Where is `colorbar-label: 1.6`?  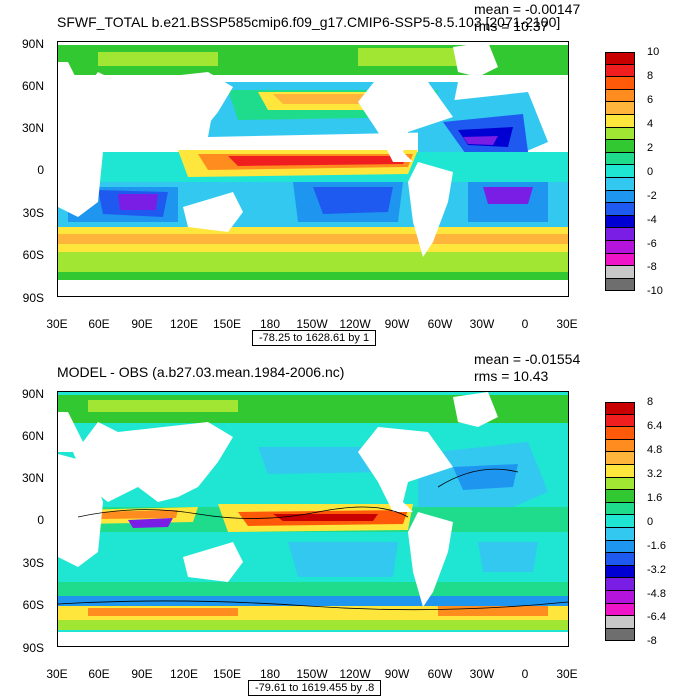 colorbar-label: 1.6 is located at coordinates (655, 497).